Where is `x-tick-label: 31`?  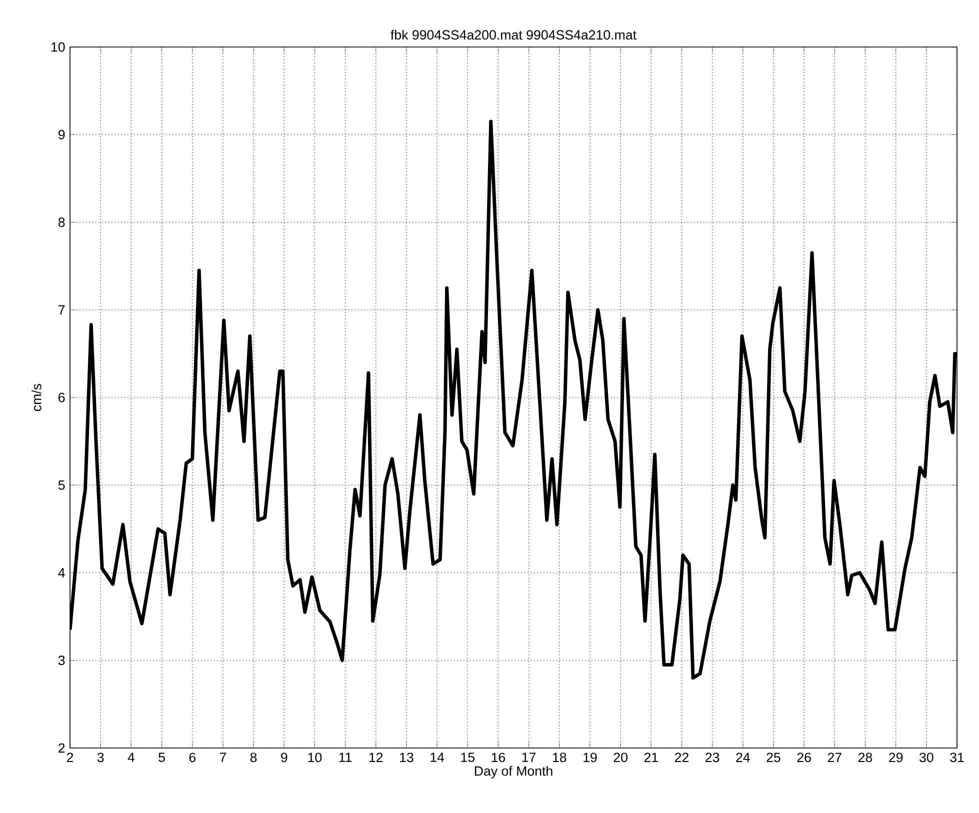
x-tick-label: 31 is located at coordinates (957, 757).